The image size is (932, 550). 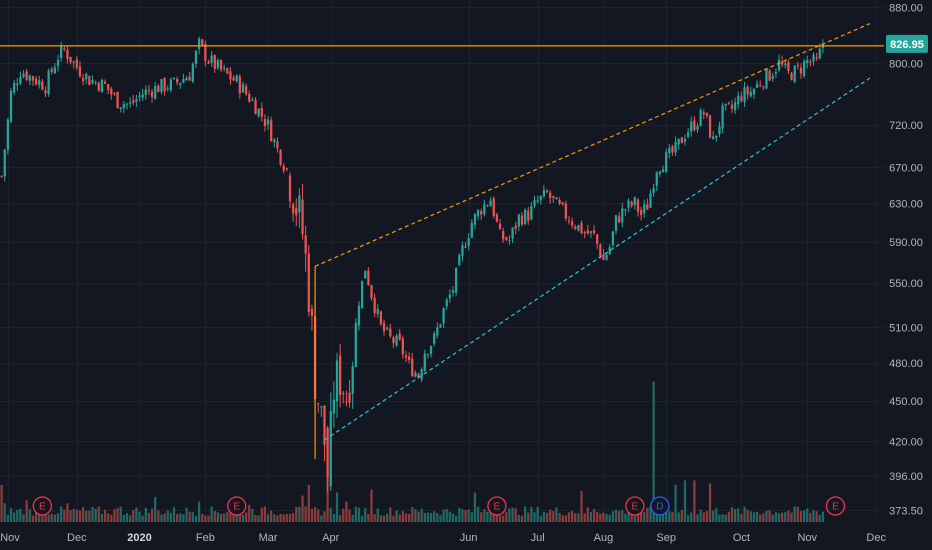 I want to click on event-marker-label: E, so click(x=42, y=507).